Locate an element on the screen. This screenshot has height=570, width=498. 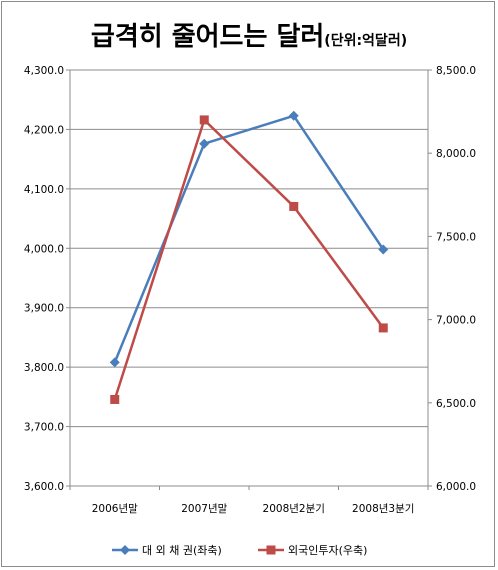
category-label: 2008년3분기 is located at coordinates (383, 509).